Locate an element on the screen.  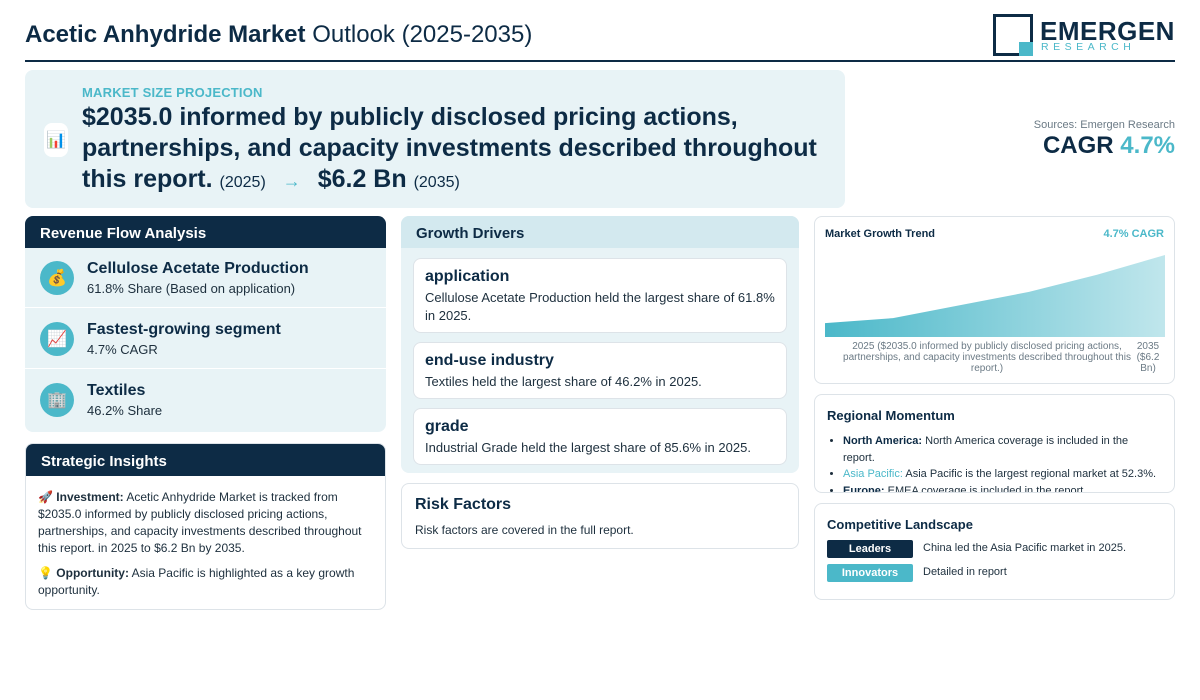
innovators-text: Detailed in report is located at coordinates (965, 572).